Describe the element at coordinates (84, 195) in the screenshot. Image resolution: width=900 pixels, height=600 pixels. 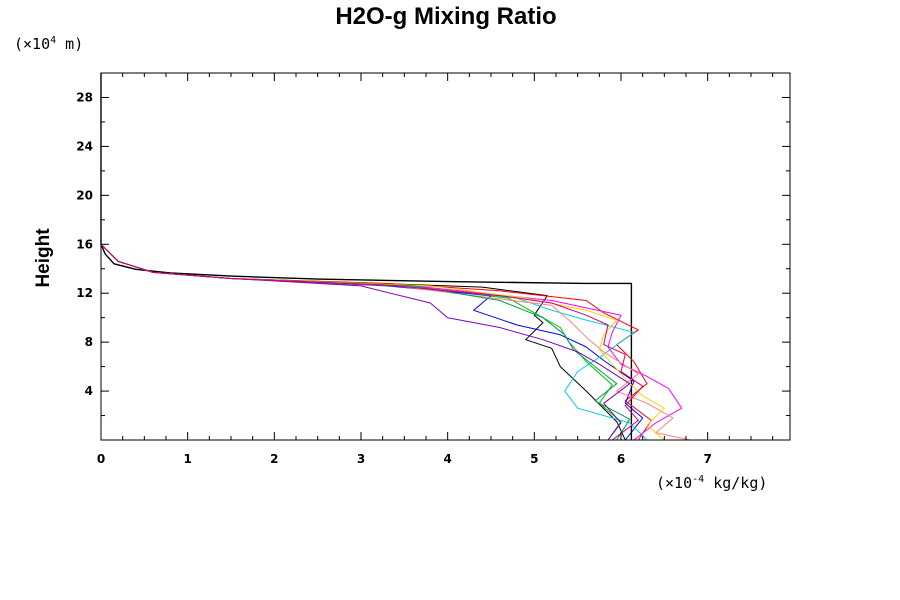
I see `y-tick-label: 20` at that location.